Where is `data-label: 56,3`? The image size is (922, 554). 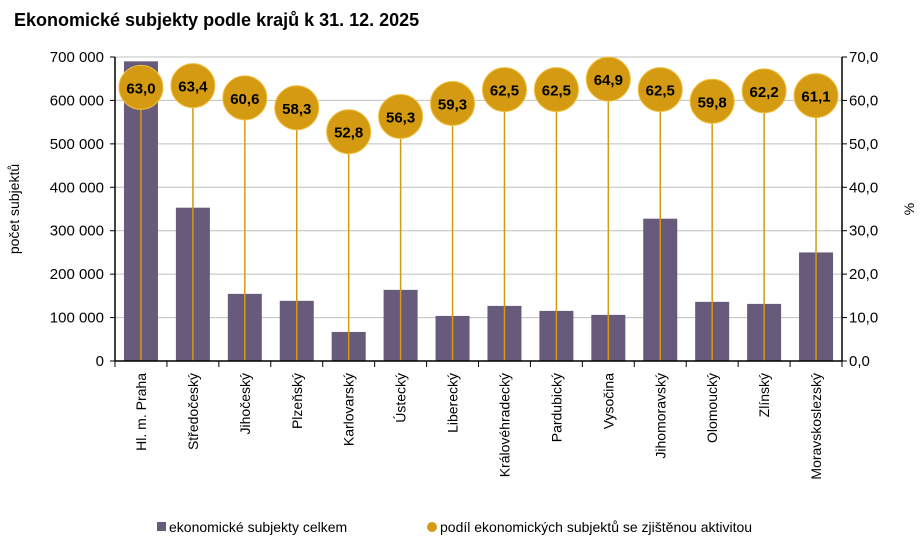
data-label: 56,3 is located at coordinates (400, 117).